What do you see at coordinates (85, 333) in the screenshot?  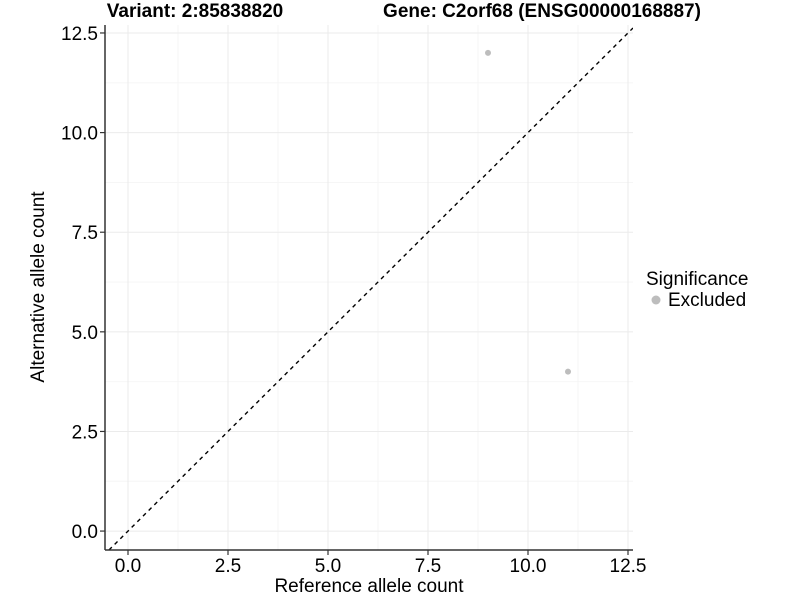 I see `y-tick-label: 5.0` at bounding box center [85, 333].